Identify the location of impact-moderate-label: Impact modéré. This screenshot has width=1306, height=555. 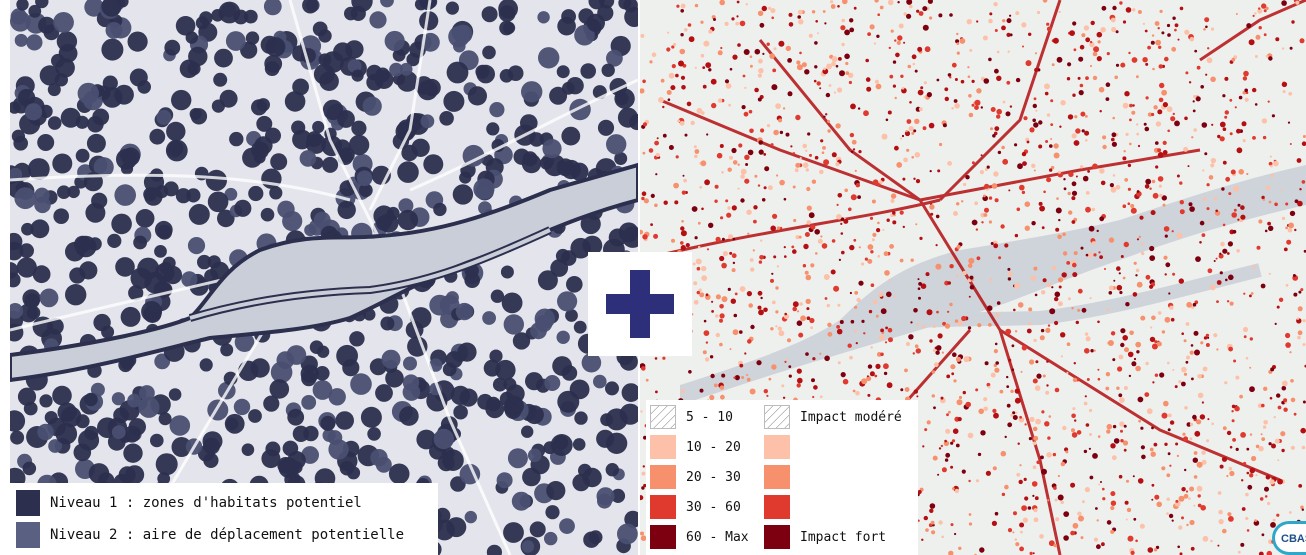
(851, 417).